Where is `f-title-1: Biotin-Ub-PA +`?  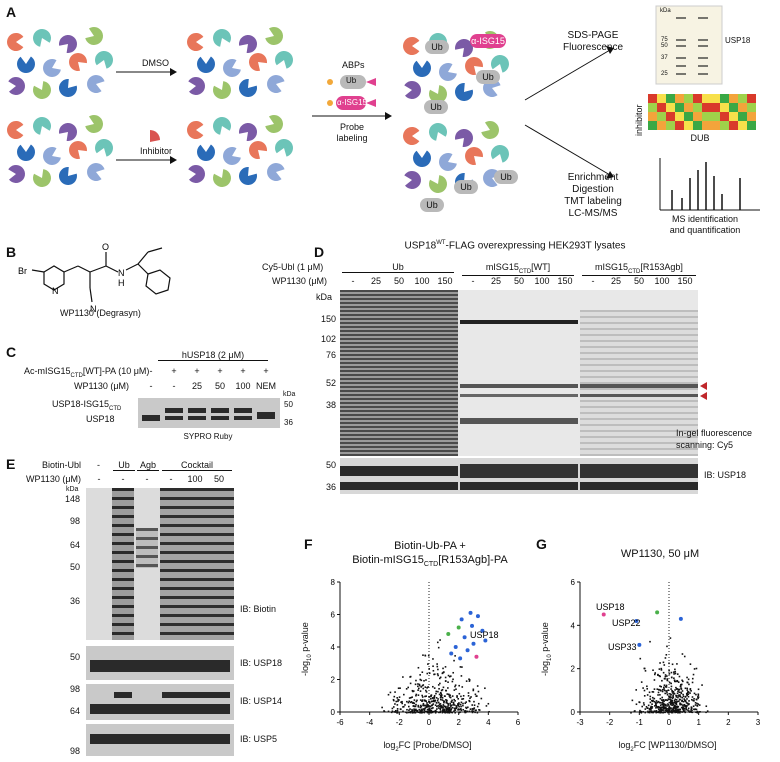
f-title-1: Biotin-Ub-PA + is located at coordinates (430, 546).